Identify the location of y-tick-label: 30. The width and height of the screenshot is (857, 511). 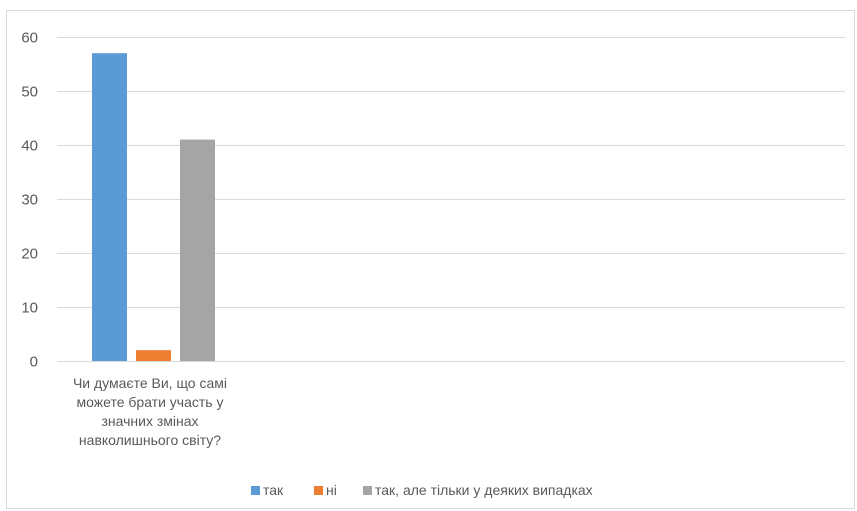
(29, 200).